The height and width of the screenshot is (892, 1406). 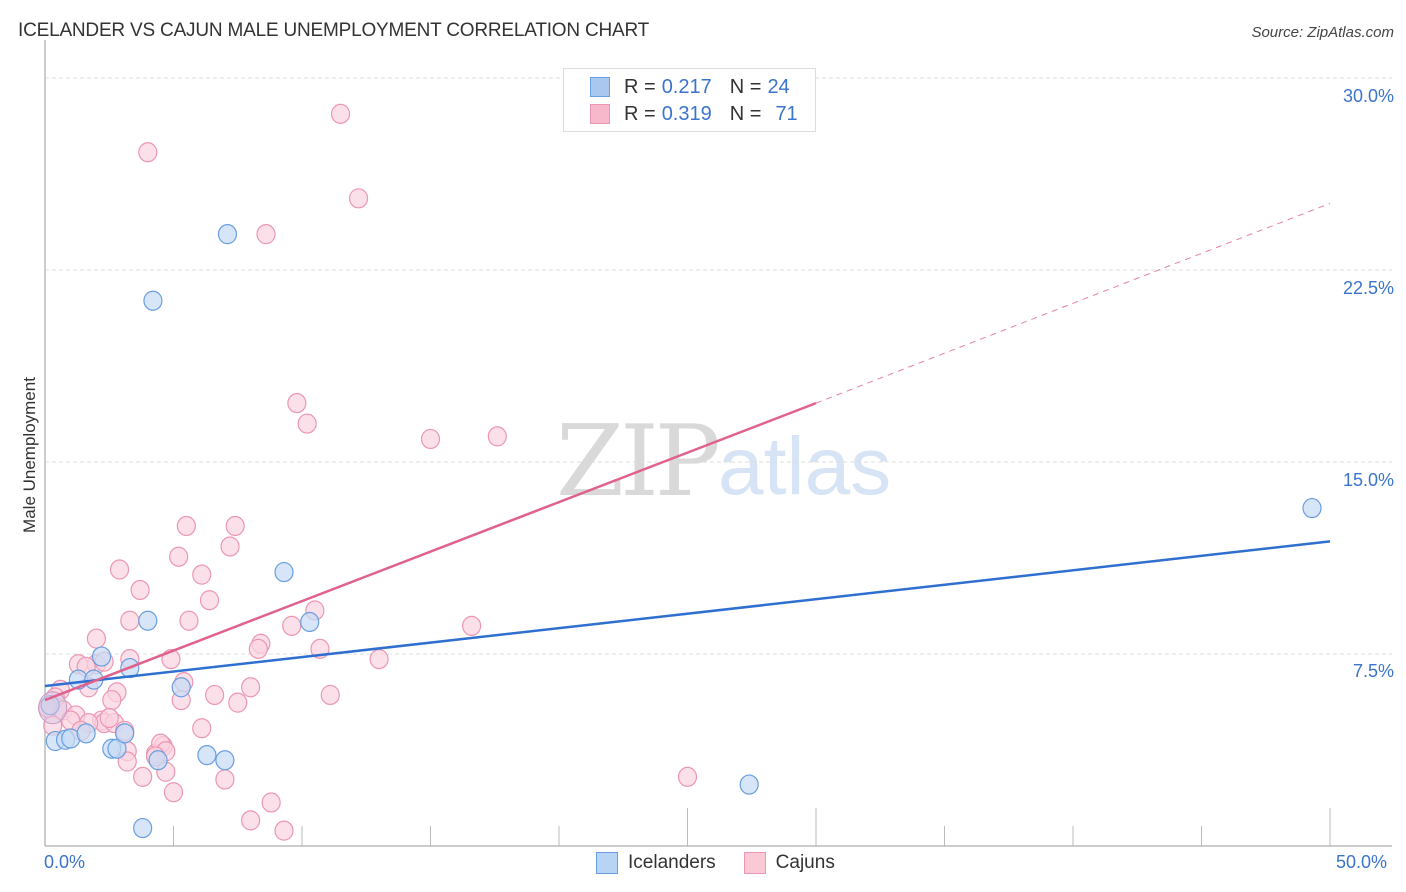 I want to click on source-label: Source: ZipAtlas.com, so click(x=1322, y=32).